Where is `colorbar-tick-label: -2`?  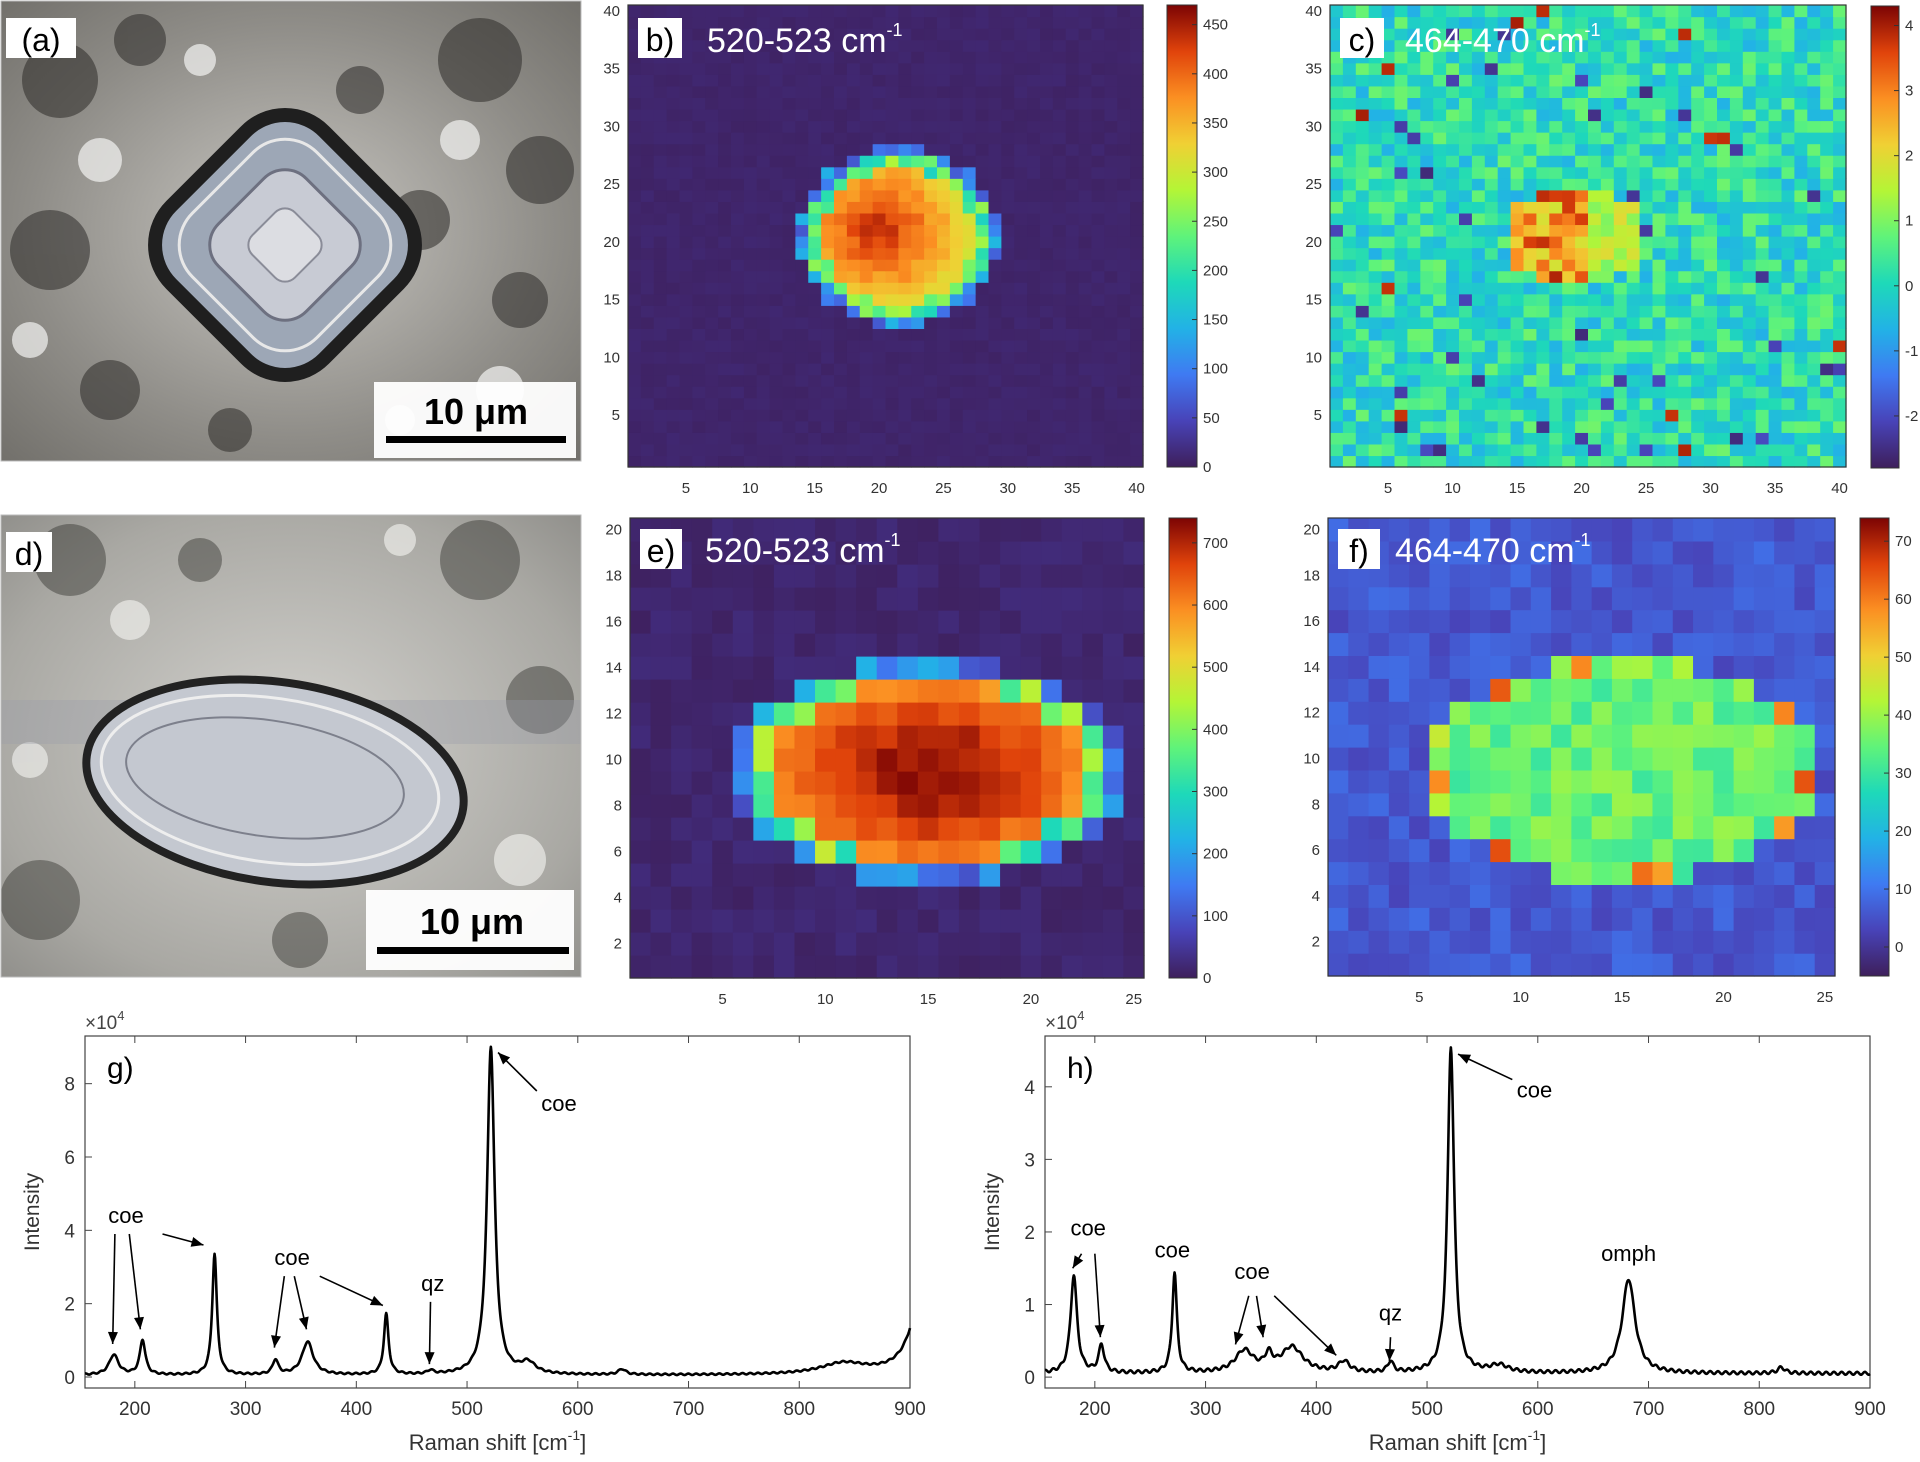 colorbar-tick-label: -2 is located at coordinates (1911, 416).